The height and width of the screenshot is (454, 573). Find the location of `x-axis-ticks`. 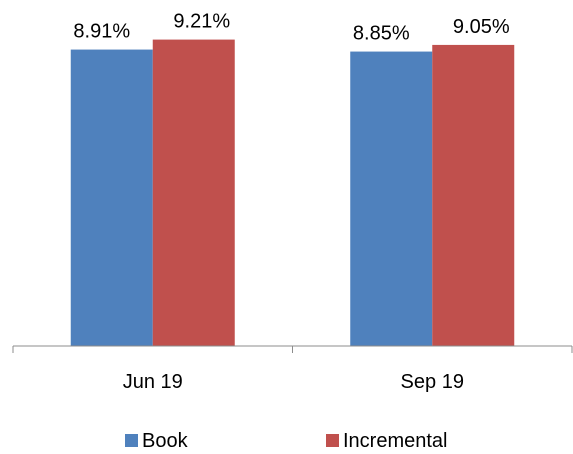

x-axis-ticks is located at coordinates (292, 349).